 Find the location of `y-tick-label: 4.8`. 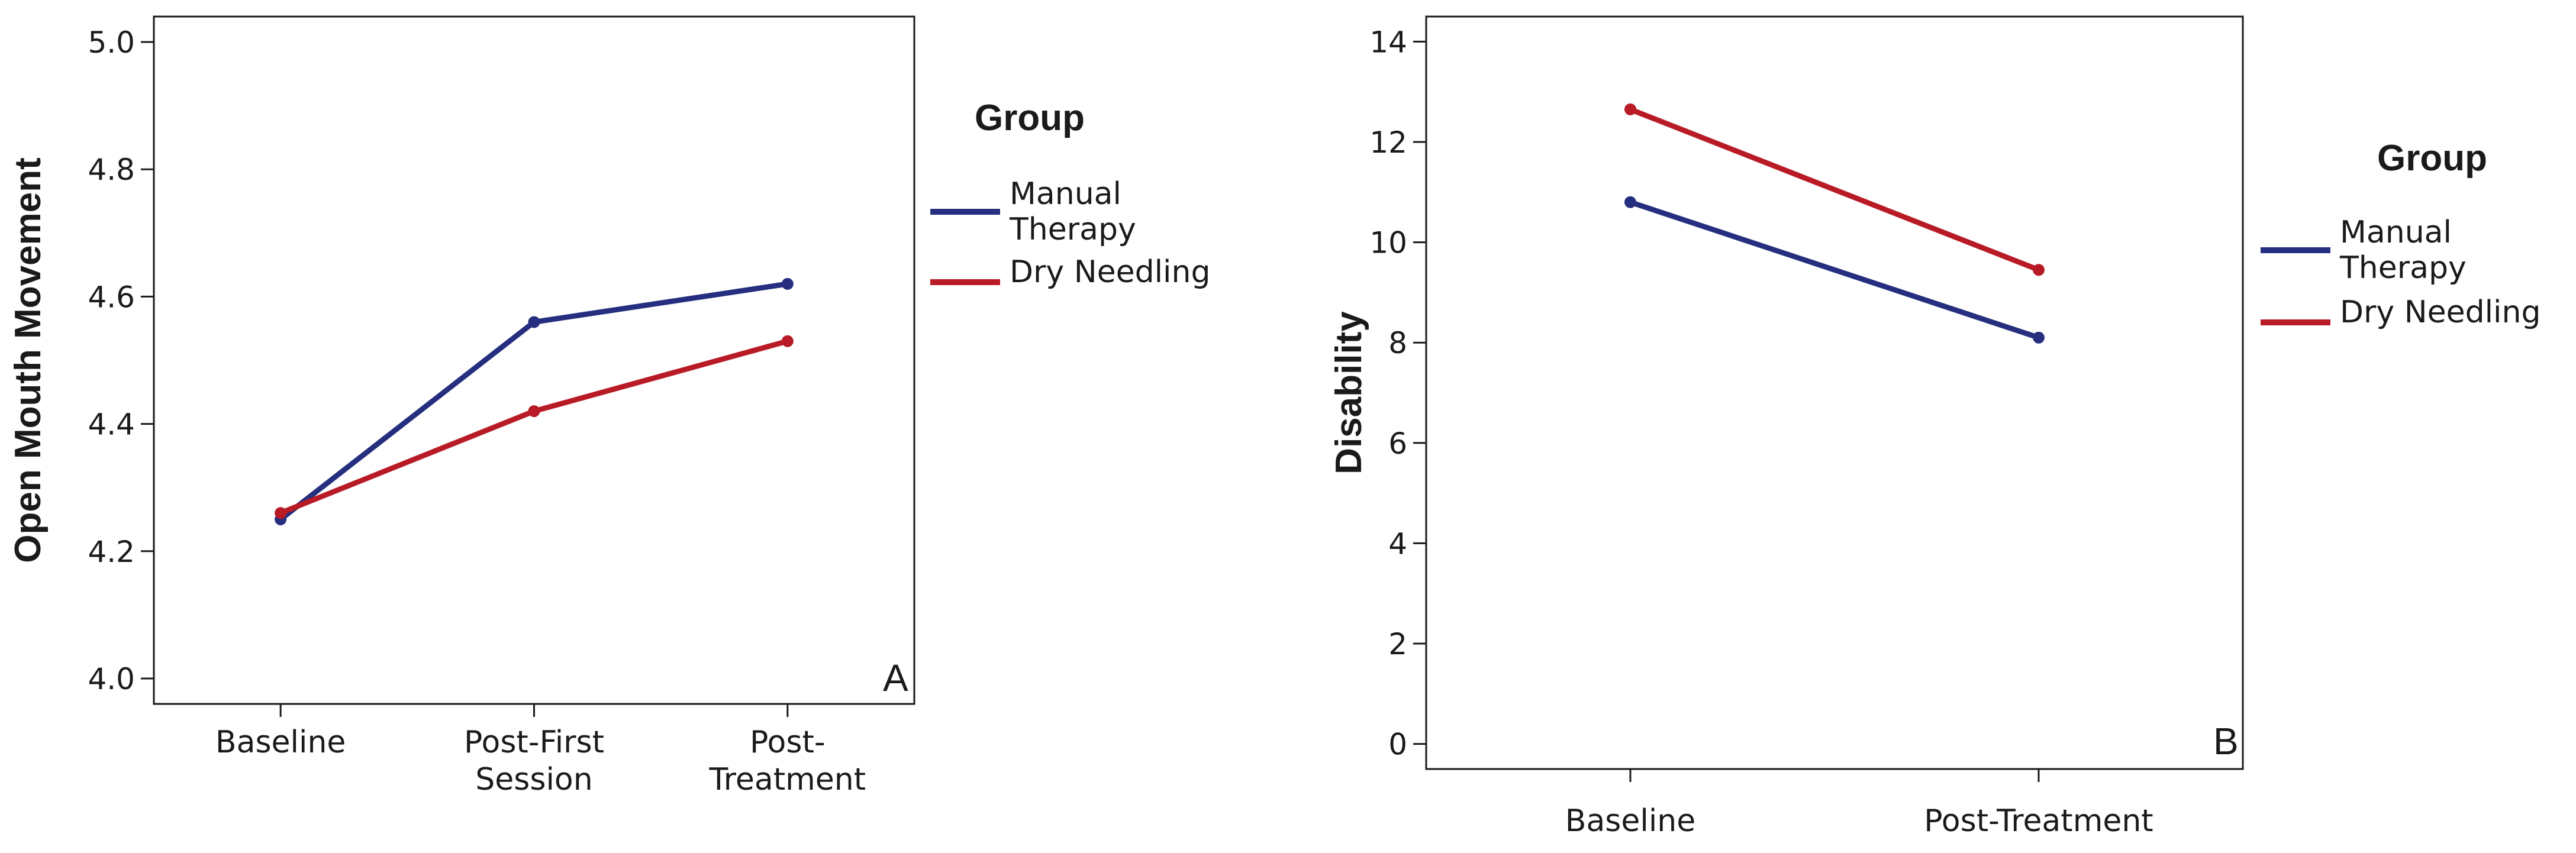

y-tick-label: 4.8 is located at coordinates (111, 170).